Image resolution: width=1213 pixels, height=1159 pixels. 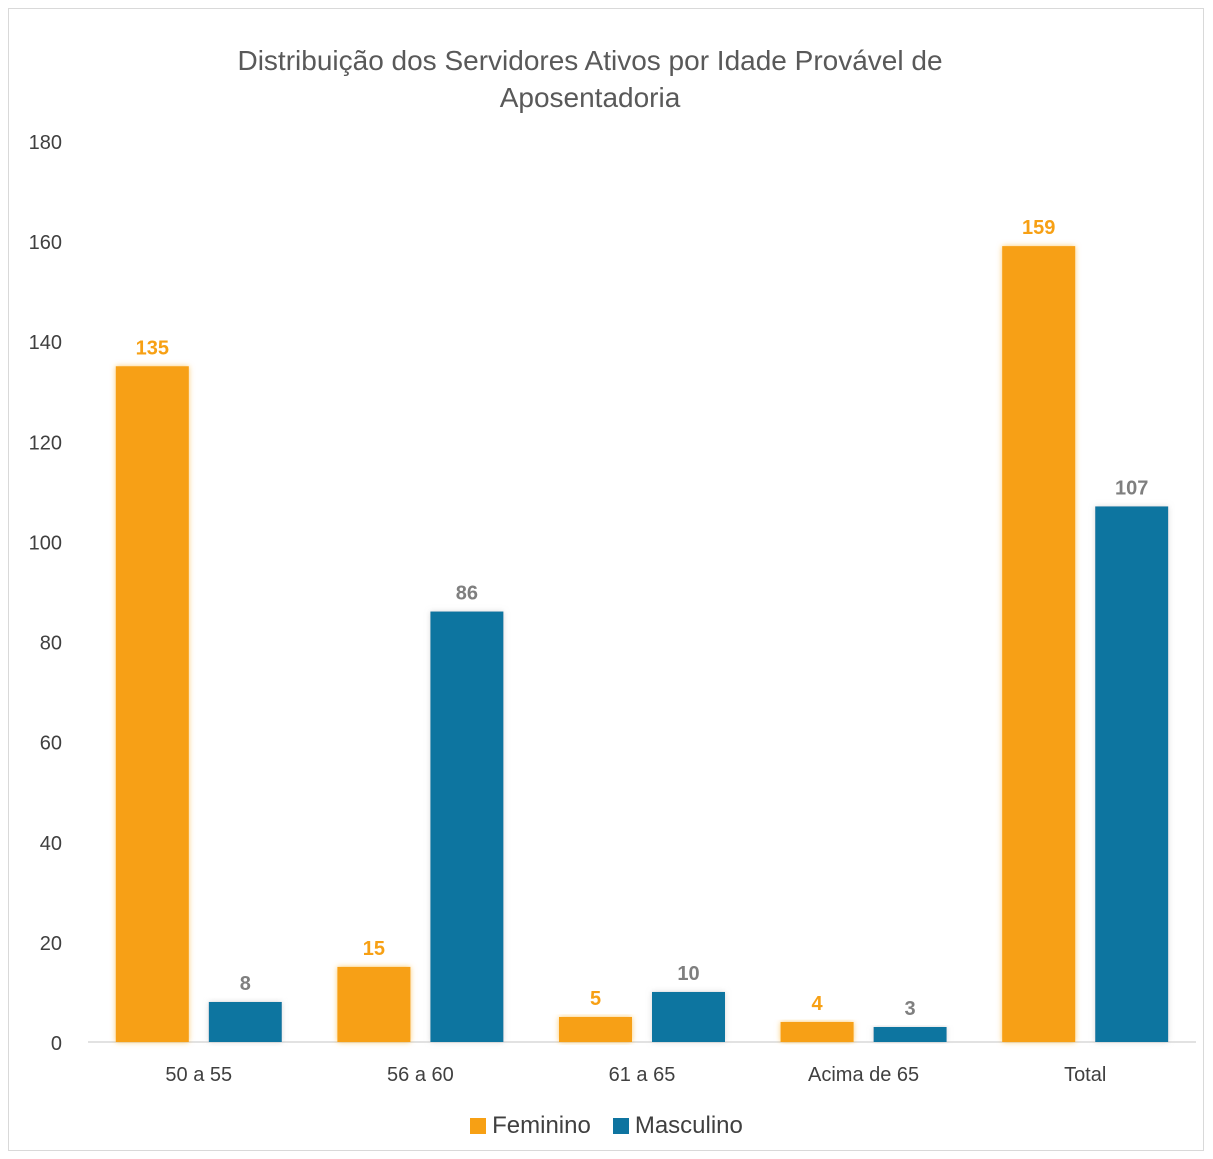 What do you see at coordinates (606, 1126) in the screenshot?
I see `legend: Feminino Masculino` at bounding box center [606, 1126].